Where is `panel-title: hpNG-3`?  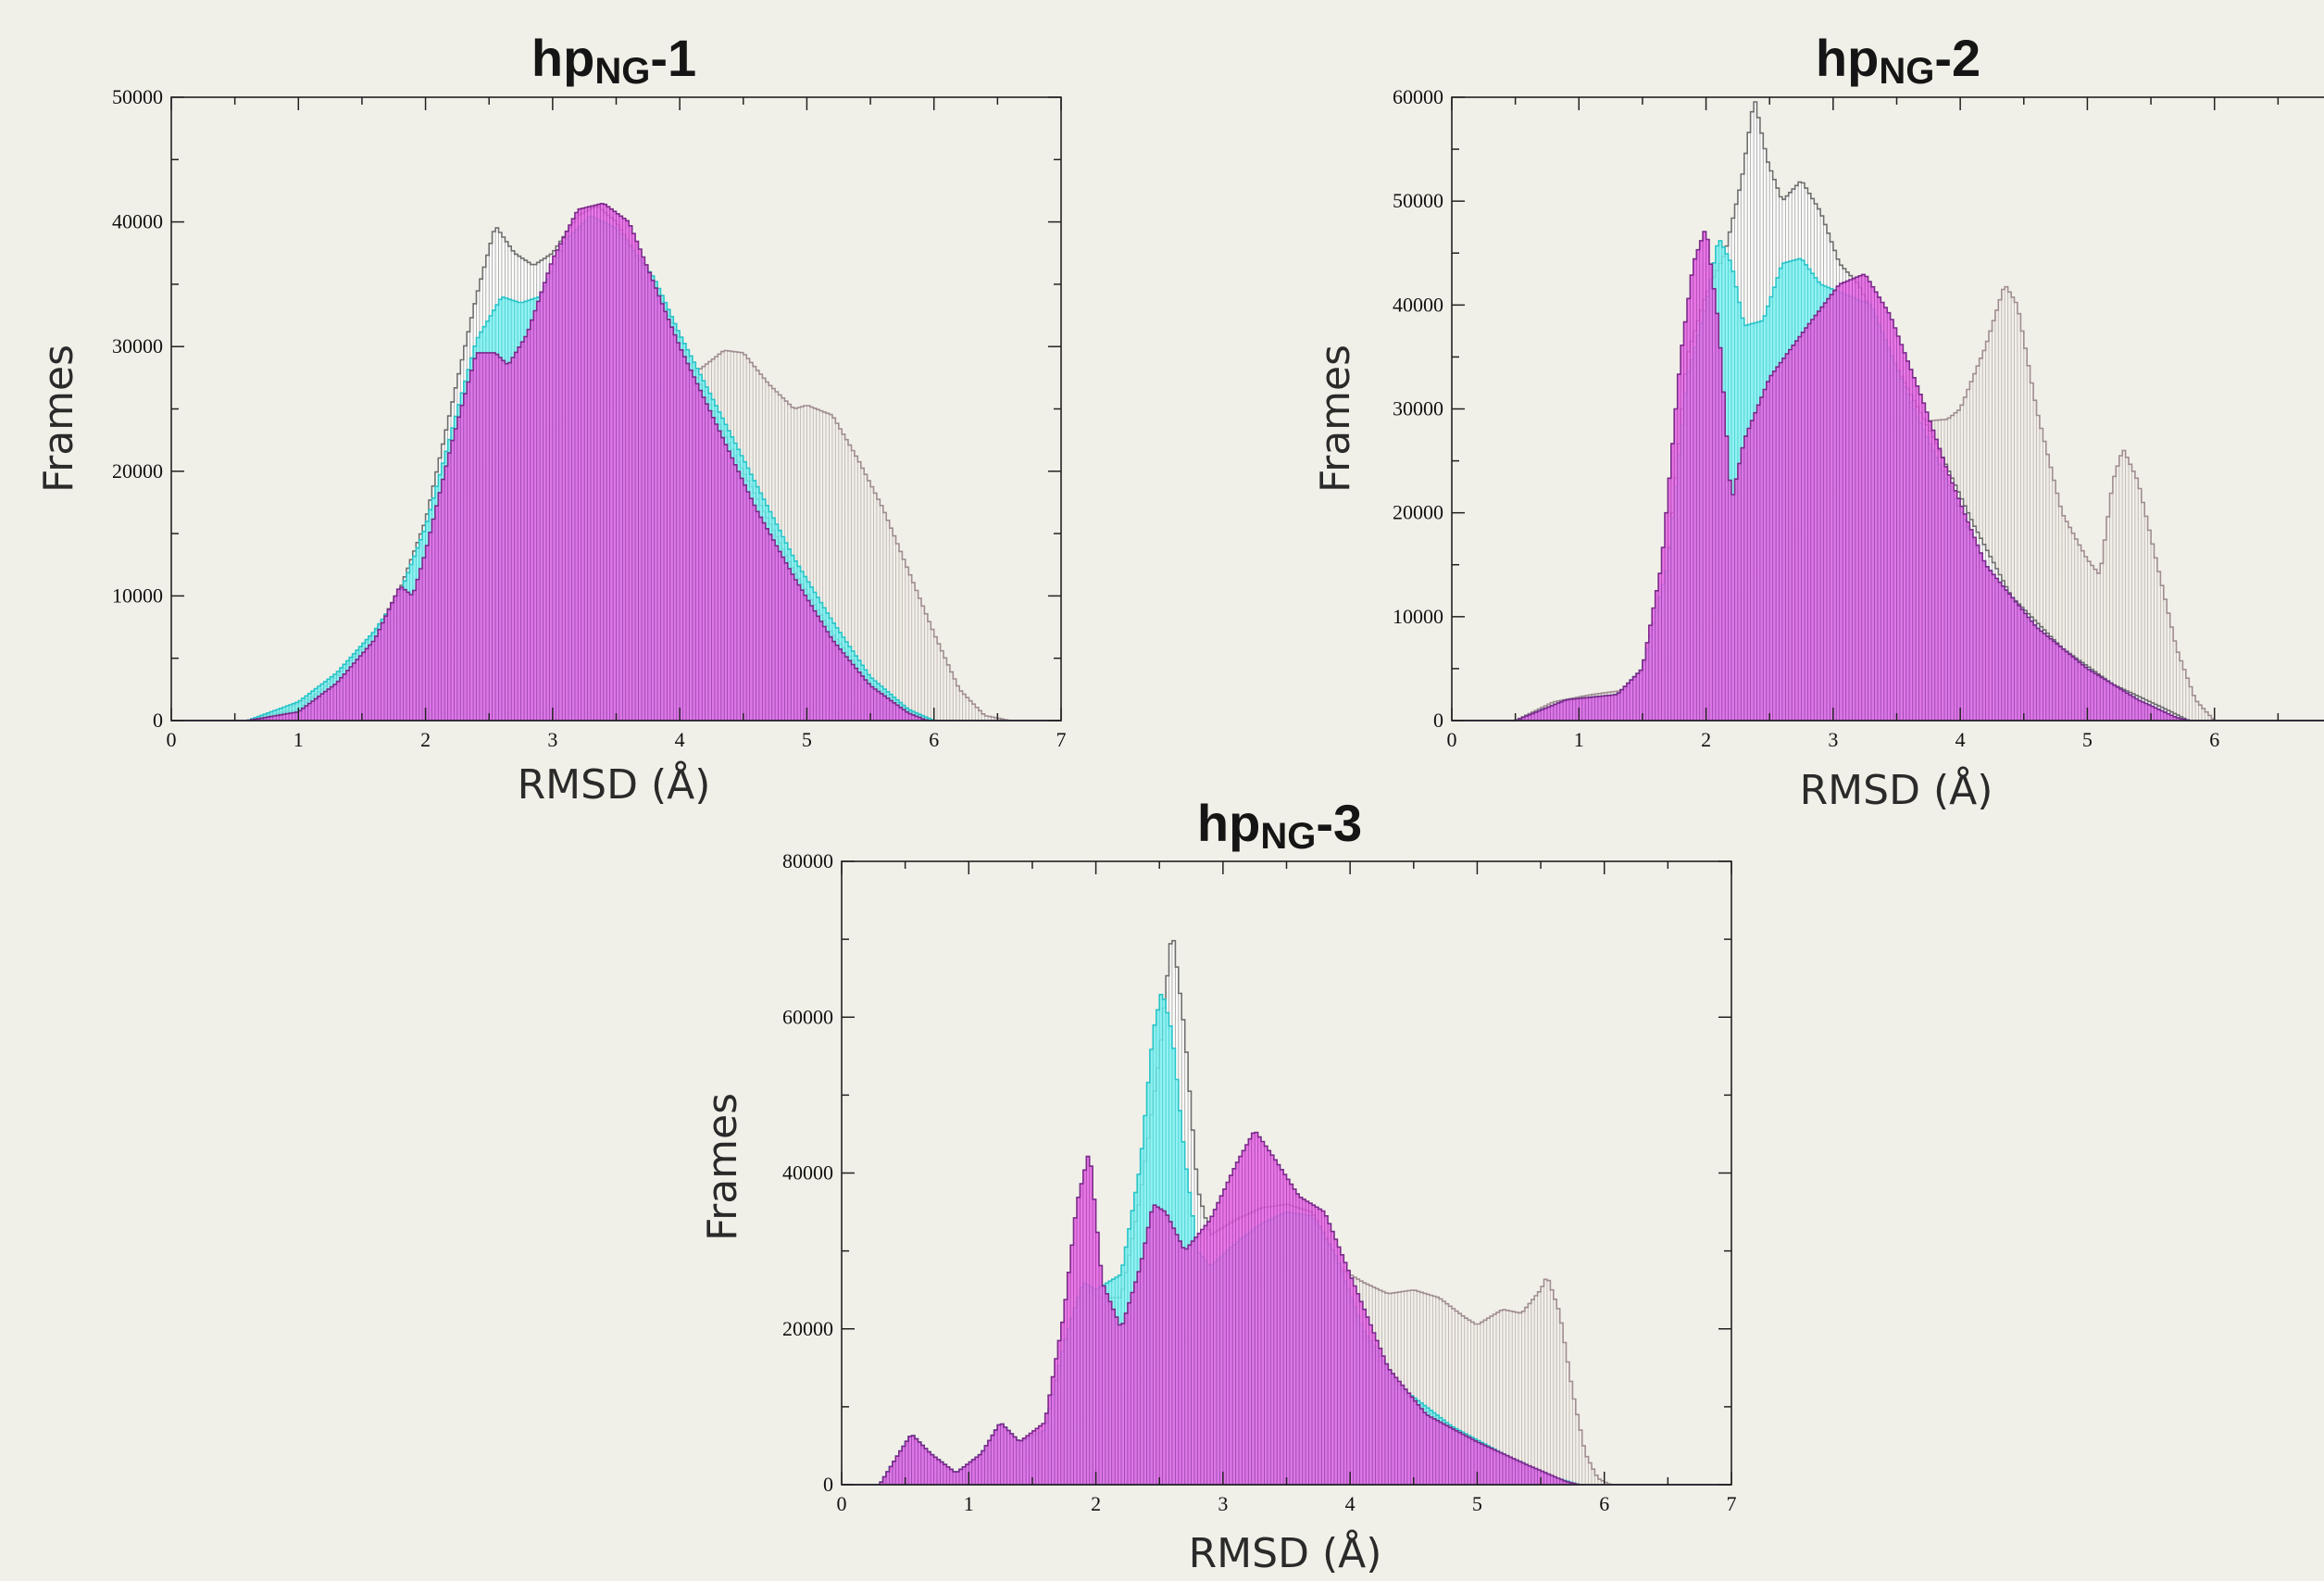 panel-title: hpNG-3 is located at coordinates (1279, 825).